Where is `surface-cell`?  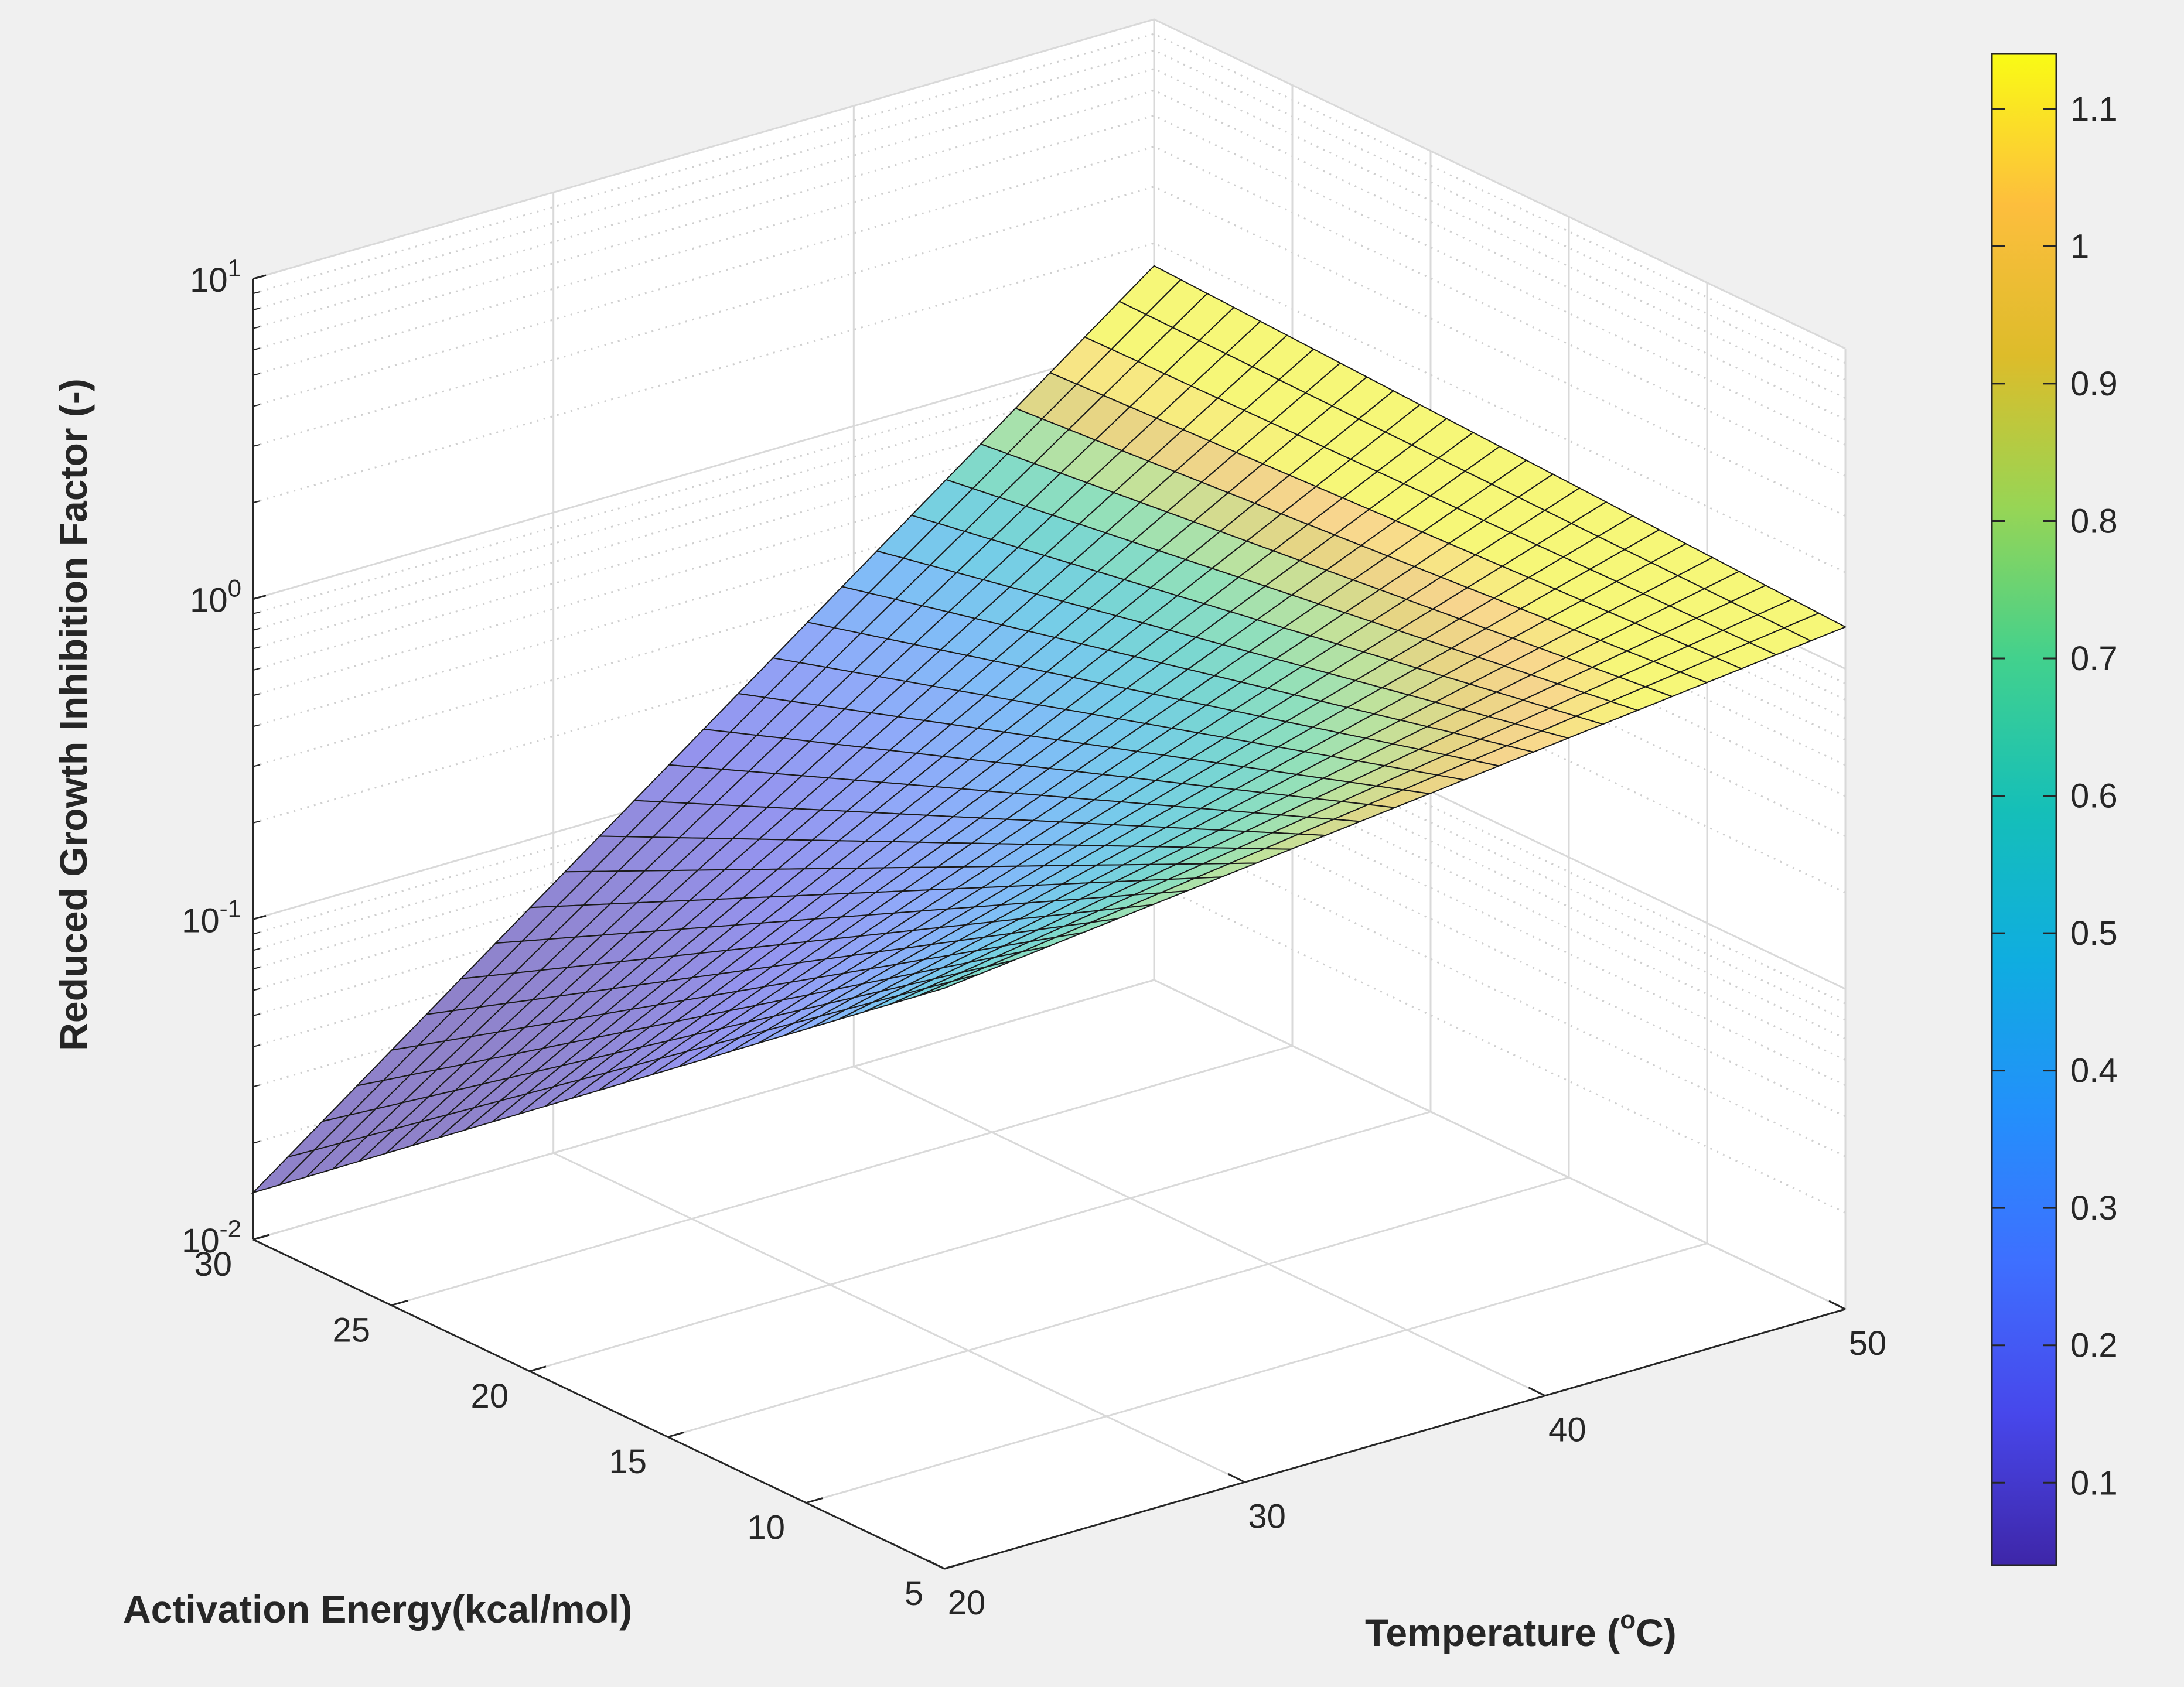
surface-cell is located at coordinates (948, 985).